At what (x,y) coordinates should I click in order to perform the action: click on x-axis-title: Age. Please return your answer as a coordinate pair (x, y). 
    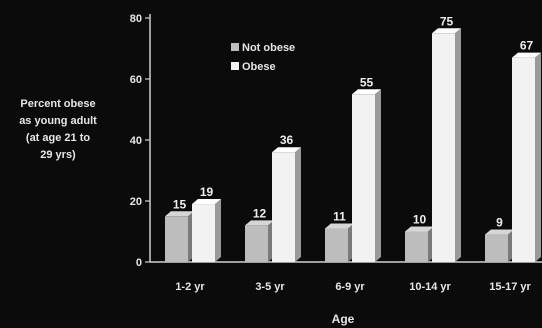
    Looking at the image, I should click on (343, 319).